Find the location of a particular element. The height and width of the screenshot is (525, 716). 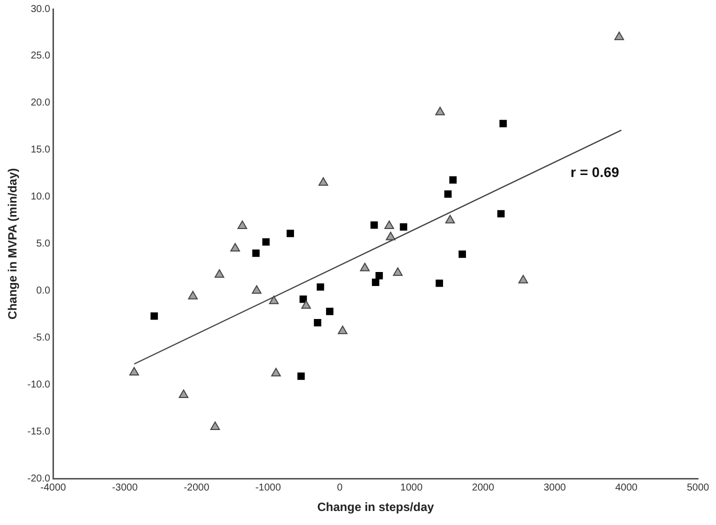

y-tick-label: 5.0 is located at coordinates (43, 244).